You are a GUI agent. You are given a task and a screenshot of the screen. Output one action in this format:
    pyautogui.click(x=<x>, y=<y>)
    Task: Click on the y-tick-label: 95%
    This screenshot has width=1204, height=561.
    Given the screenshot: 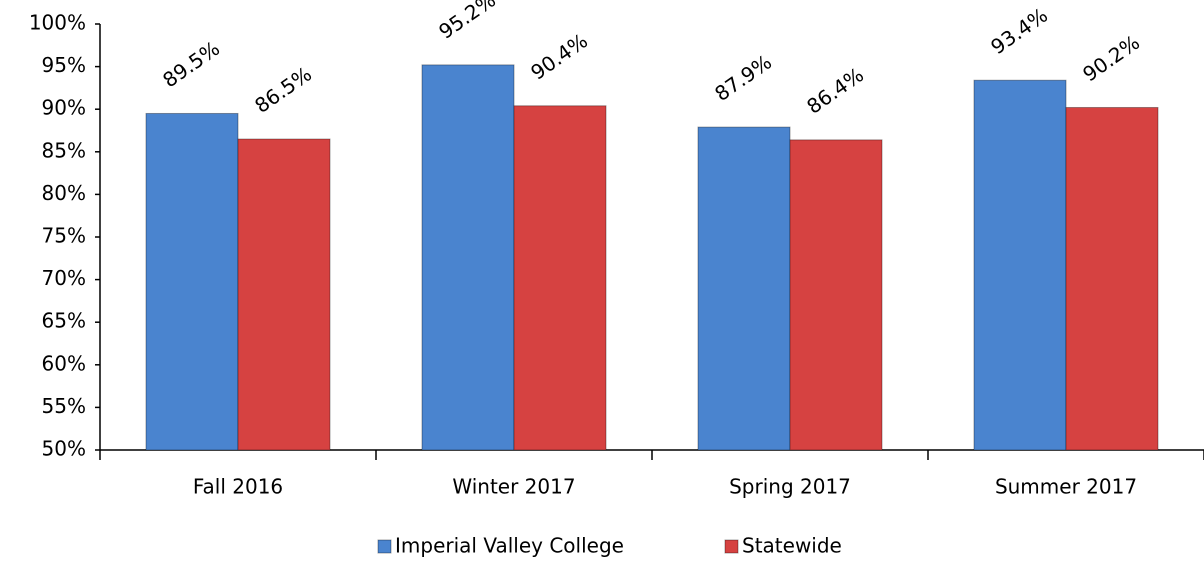 What is the action you would take?
    pyautogui.click(x=64, y=65)
    